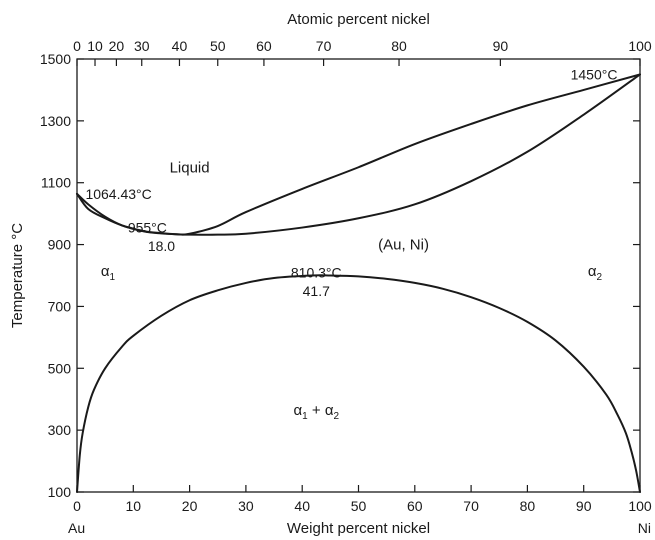  I want to click on y-tick-label: 700, so click(60, 306).